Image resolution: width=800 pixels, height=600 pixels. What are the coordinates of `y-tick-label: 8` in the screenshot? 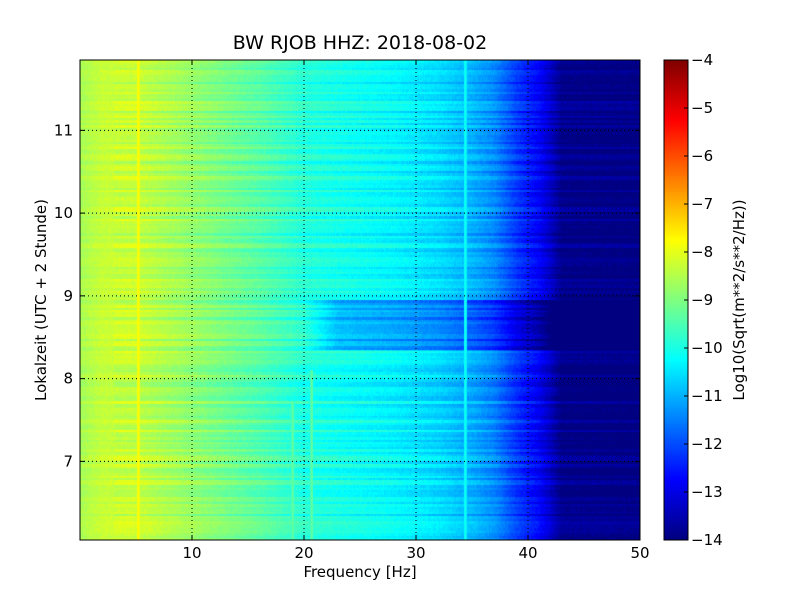 It's located at (68, 379).